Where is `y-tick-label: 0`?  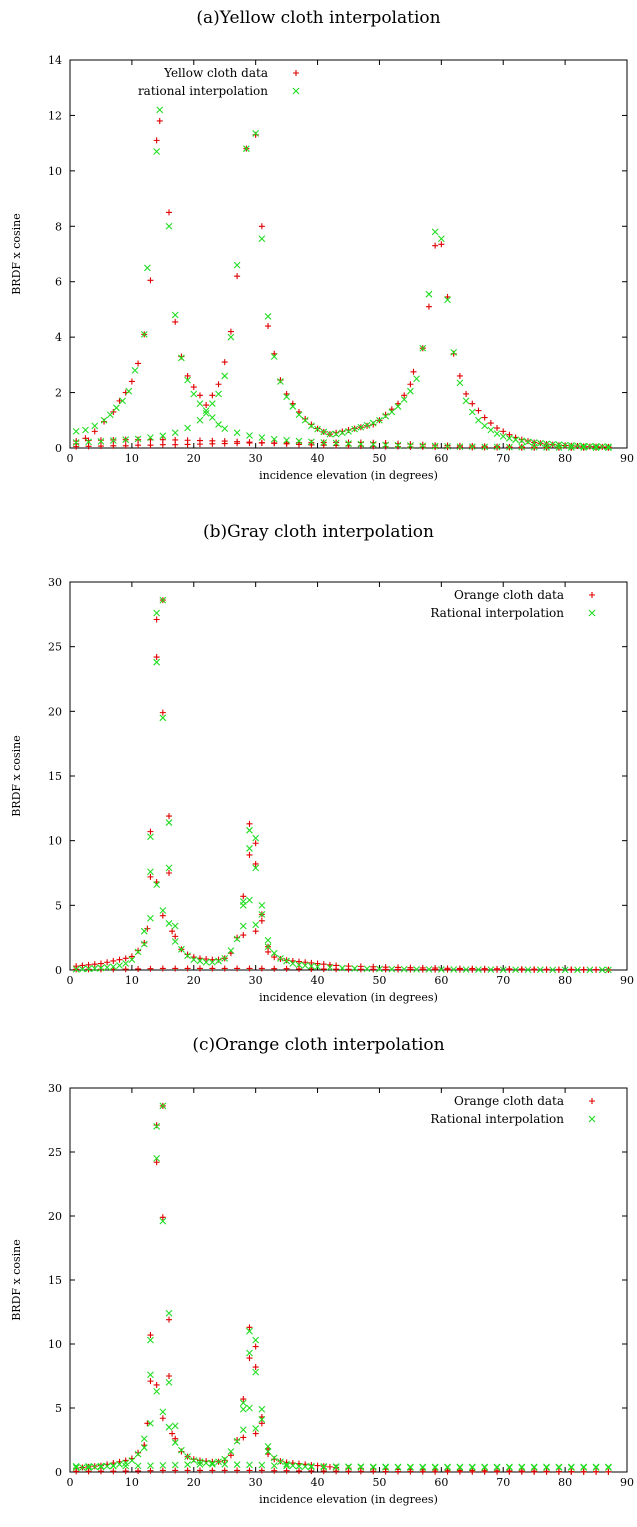 y-tick-label: 0 is located at coordinates (58, 1472).